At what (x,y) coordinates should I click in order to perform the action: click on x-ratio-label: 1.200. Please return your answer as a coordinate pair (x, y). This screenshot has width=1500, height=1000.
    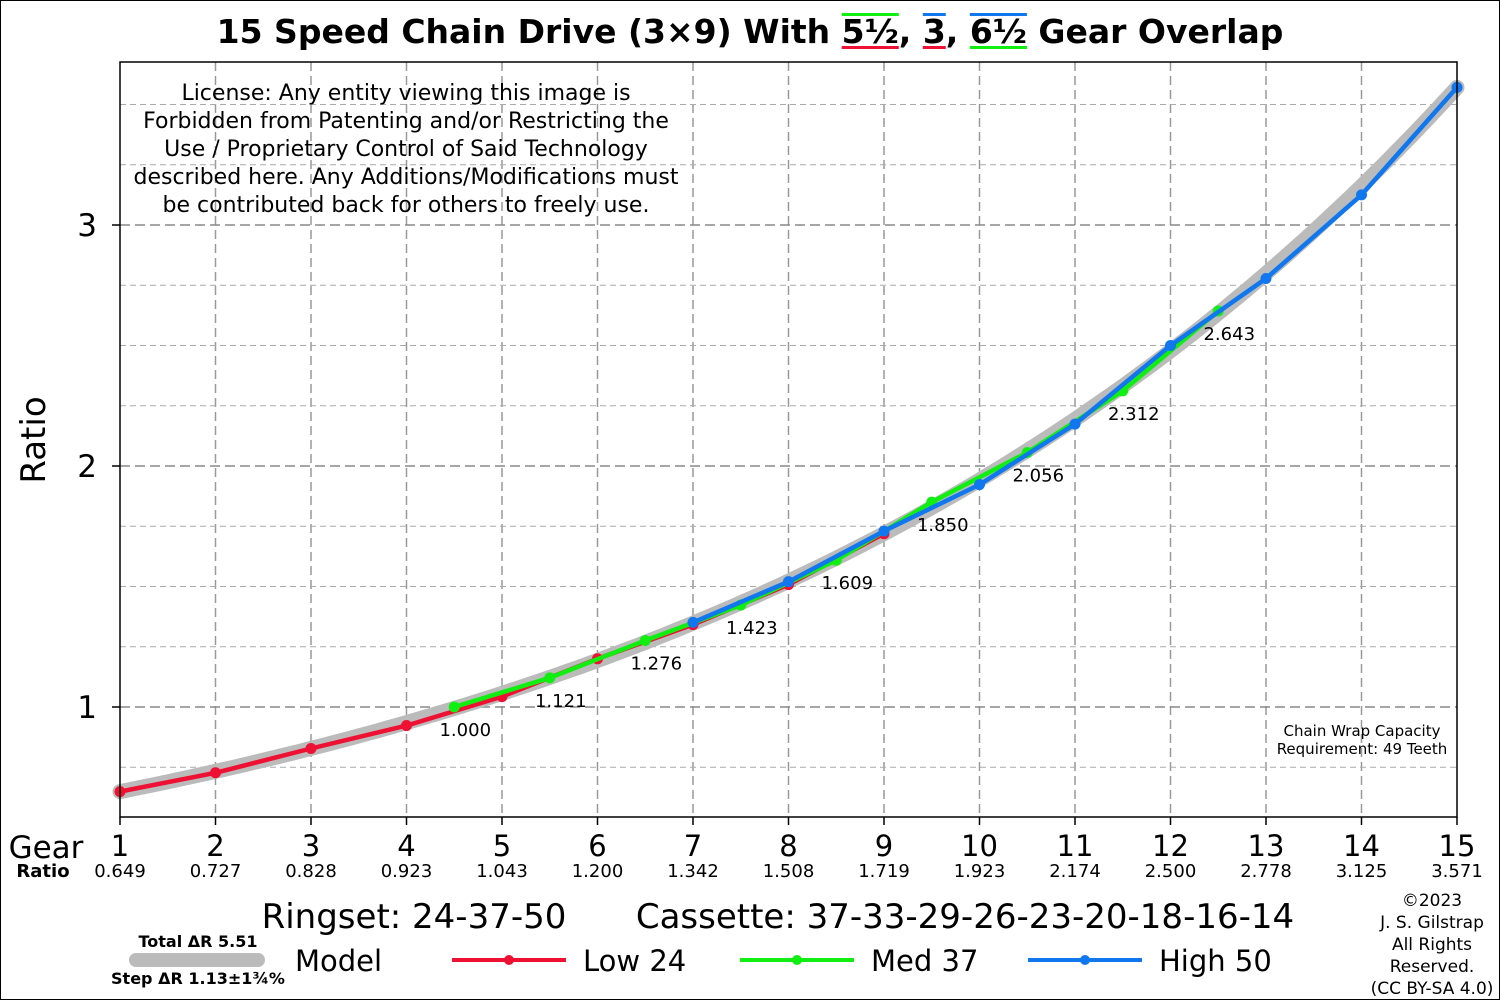
    Looking at the image, I should click on (598, 871).